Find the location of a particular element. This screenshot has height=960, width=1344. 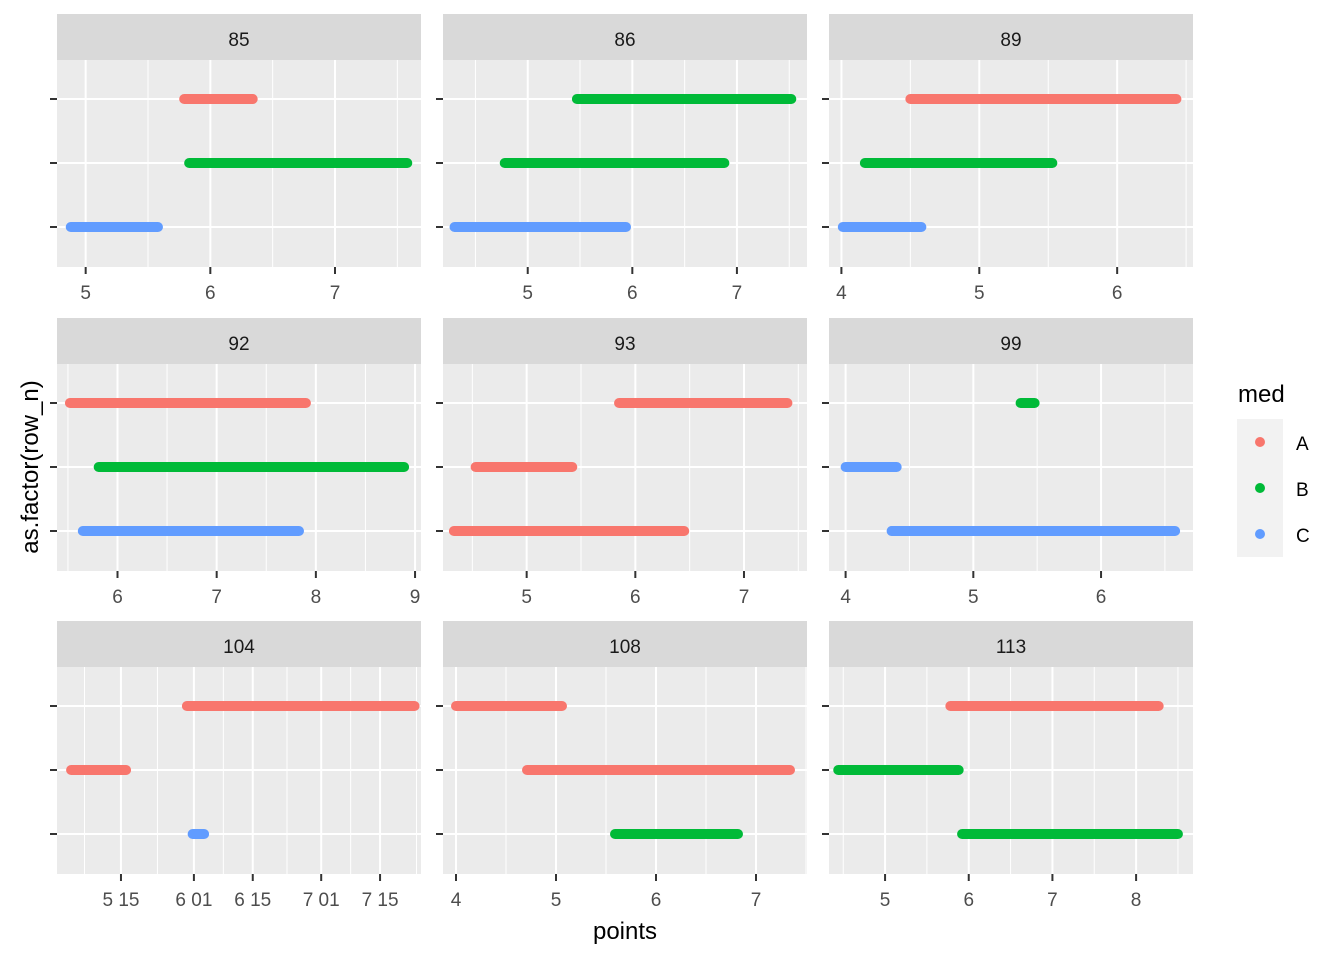

legend-title: med is located at coordinates (1261, 394).